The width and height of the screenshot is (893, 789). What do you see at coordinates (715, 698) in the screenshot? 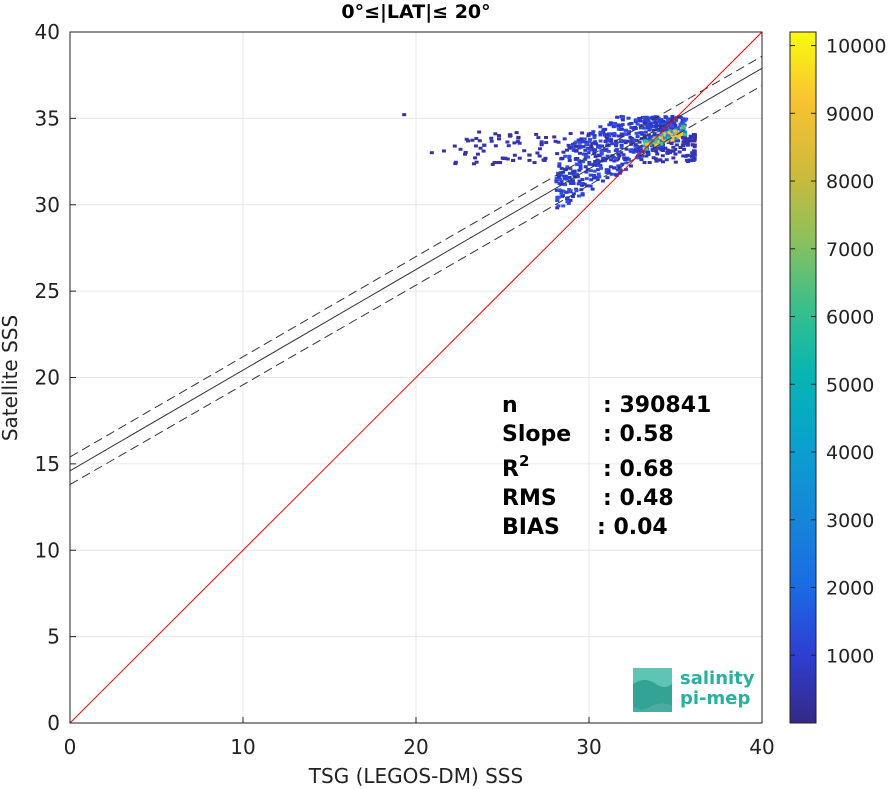
I see `logo-line2: pi-mep` at bounding box center [715, 698].